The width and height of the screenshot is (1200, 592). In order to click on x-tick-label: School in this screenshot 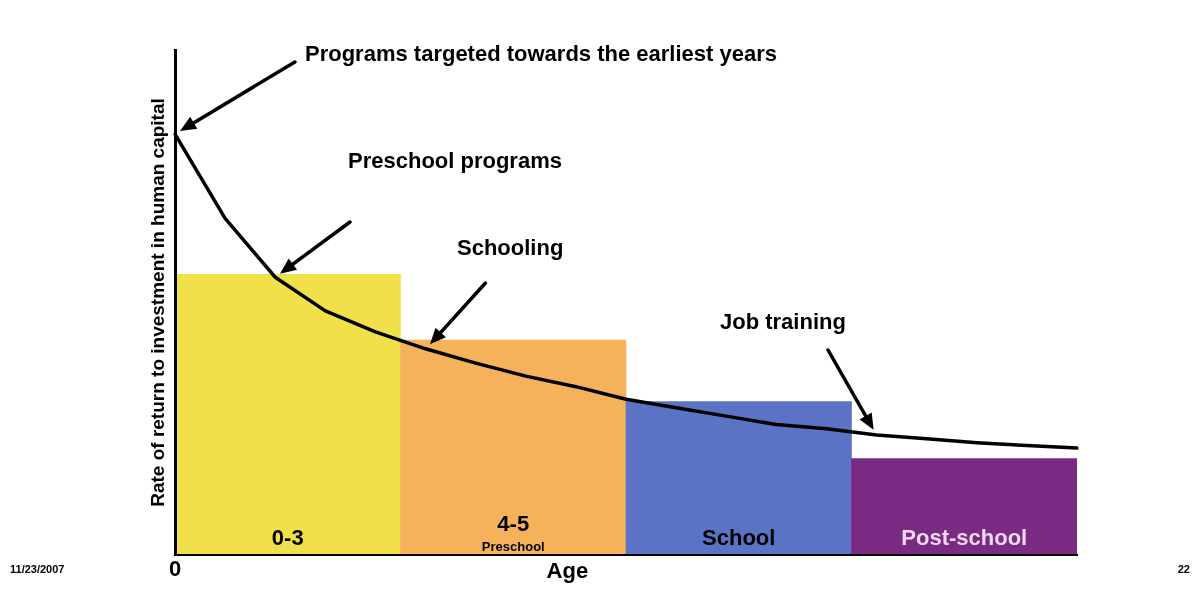, I will do `click(739, 537)`.